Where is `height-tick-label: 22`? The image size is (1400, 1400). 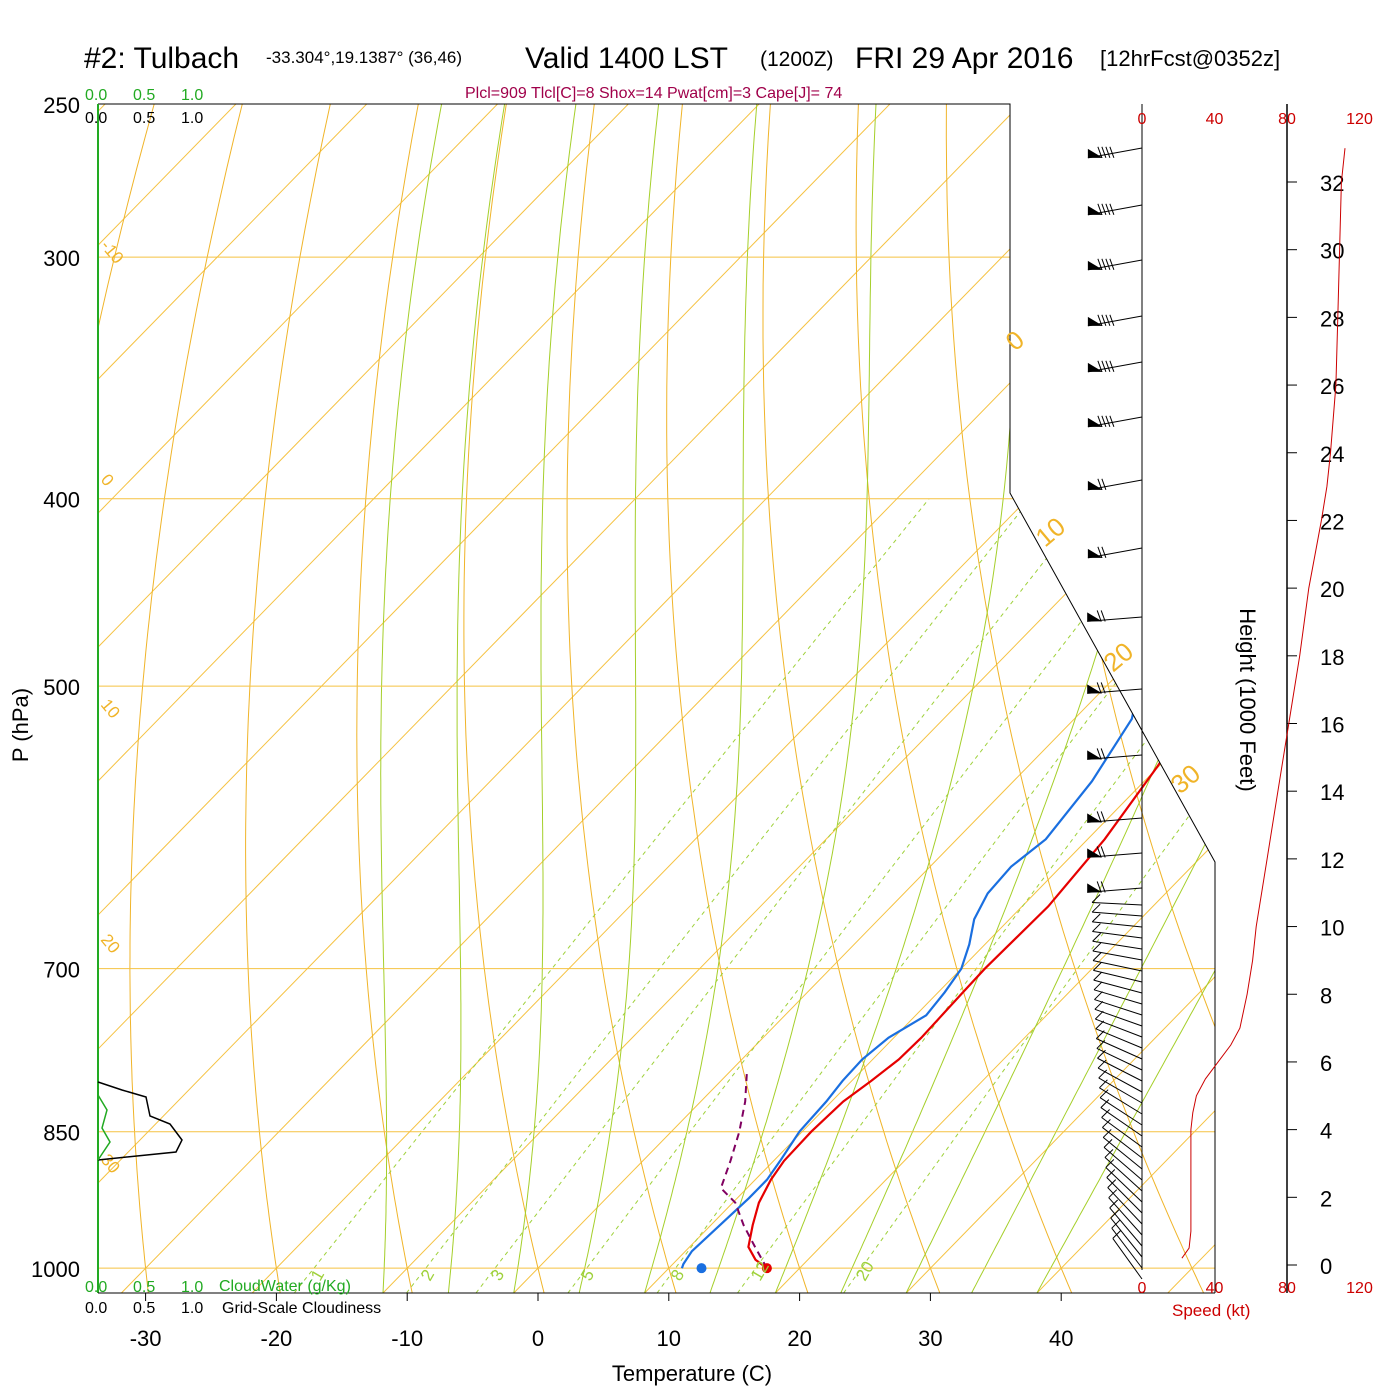
height-tick-label: 22 is located at coordinates (1332, 521).